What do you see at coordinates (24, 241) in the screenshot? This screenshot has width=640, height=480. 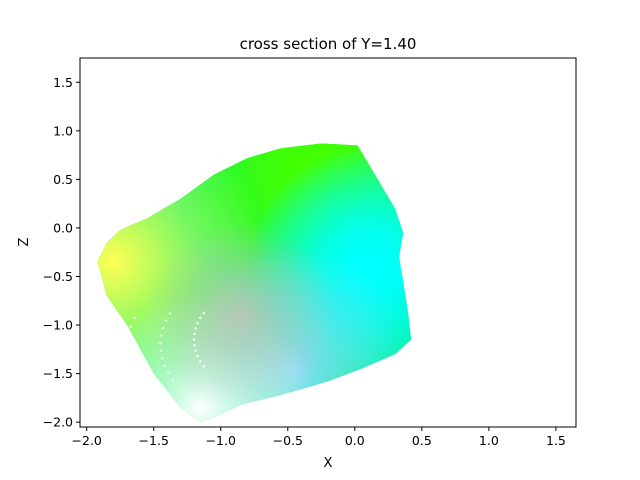 I see `y-axis-label: Z` at bounding box center [24, 241].